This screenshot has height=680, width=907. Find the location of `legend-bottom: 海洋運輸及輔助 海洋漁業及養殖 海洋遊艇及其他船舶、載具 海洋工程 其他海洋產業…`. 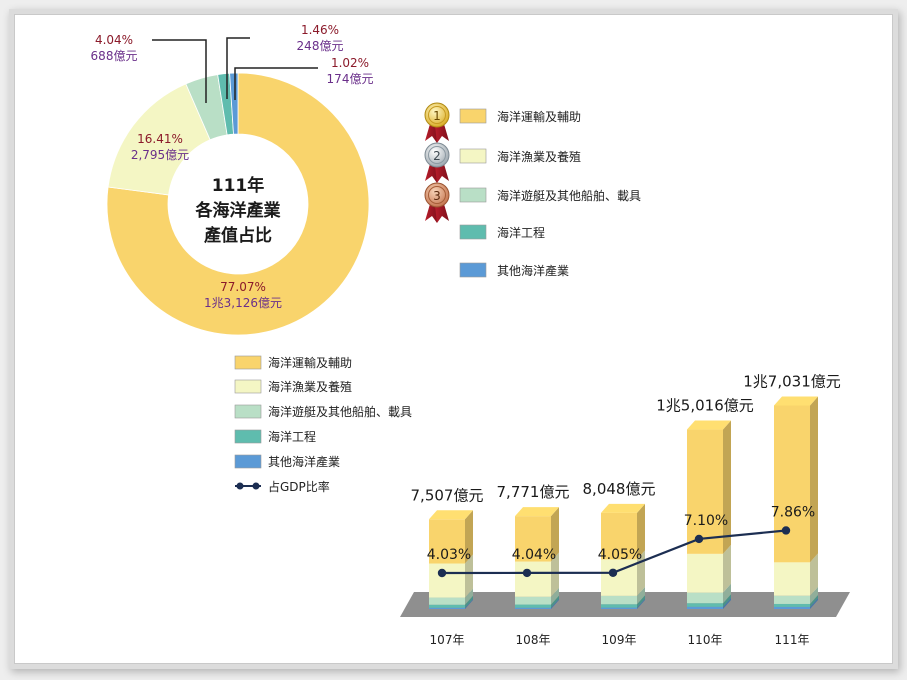

legend-bottom: 海洋運輸及輔助 海洋漁業及養殖 海洋遊艇及其他船舶、載具 海洋工程 其他海洋產業… is located at coordinates (323, 424).